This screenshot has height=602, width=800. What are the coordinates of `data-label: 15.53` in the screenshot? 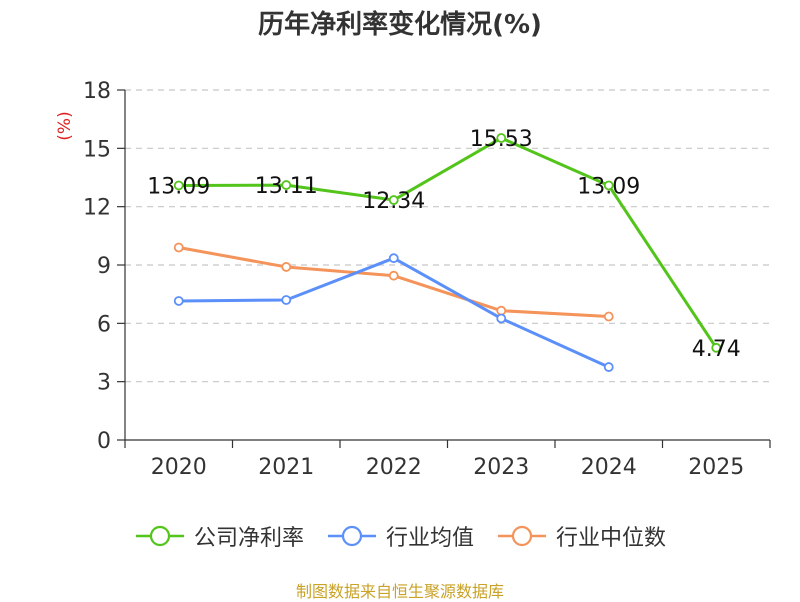 It's located at (501, 139).